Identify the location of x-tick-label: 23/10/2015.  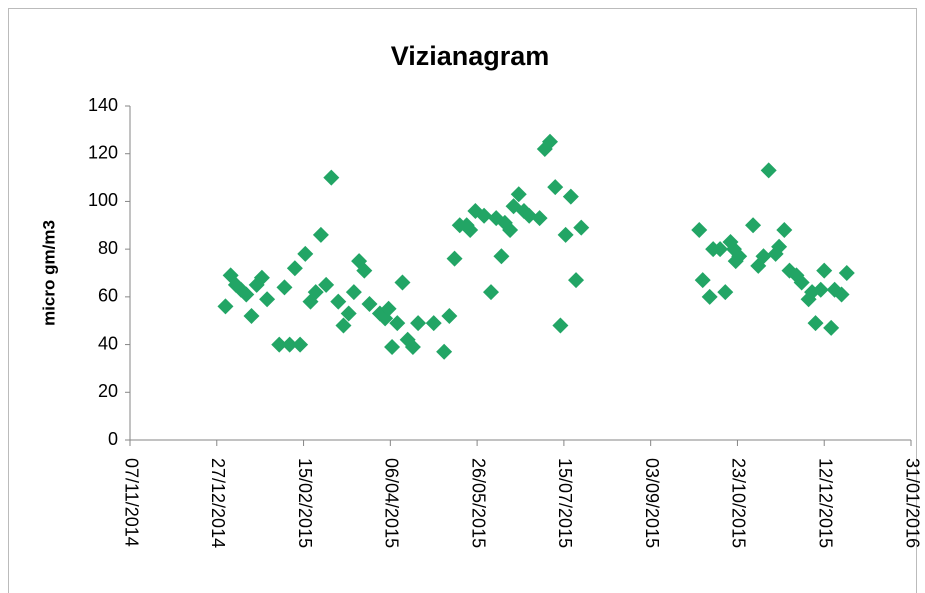
(739, 503).